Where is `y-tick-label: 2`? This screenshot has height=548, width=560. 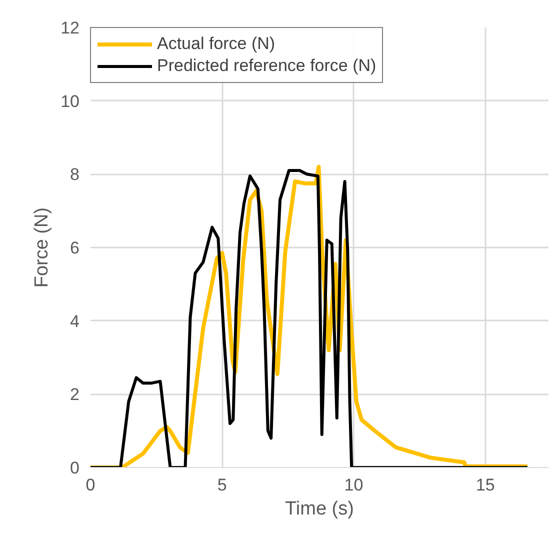
y-tick-label: 2 is located at coordinates (75, 394).